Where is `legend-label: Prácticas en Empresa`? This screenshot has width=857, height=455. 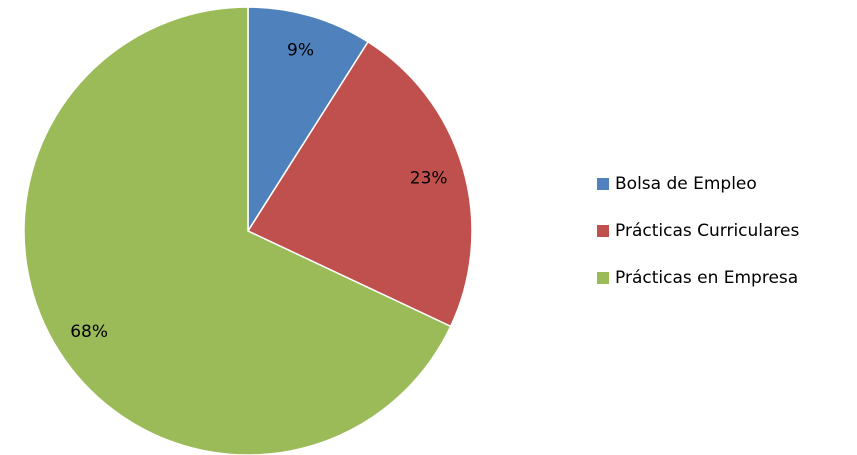 legend-label: Prácticas en Empresa is located at coordinates (706, 278).